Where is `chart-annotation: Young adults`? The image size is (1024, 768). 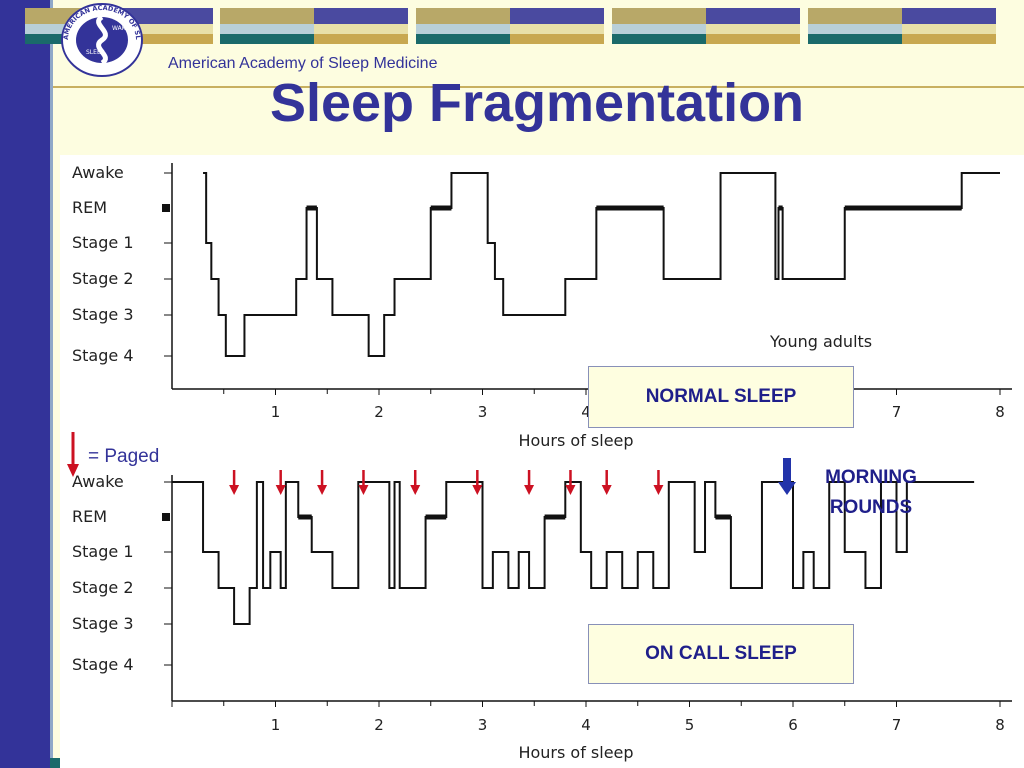
chart-annotation: Young adults is located at coordinates (820, 341).